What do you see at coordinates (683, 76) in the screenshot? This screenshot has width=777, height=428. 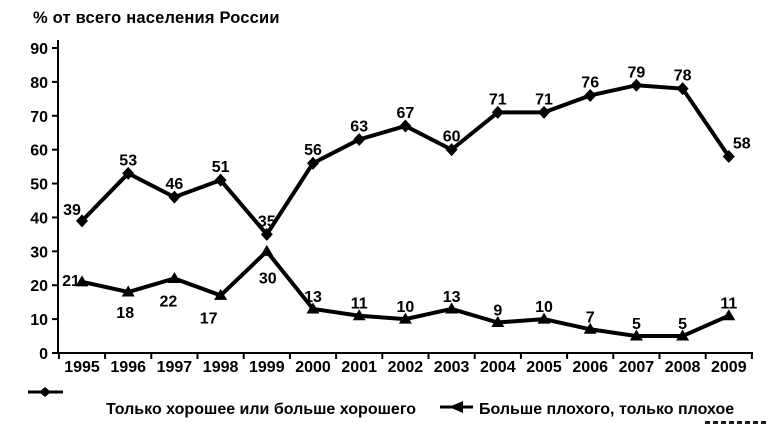 I see `value-label: 78` at bounding box center [683, 76].